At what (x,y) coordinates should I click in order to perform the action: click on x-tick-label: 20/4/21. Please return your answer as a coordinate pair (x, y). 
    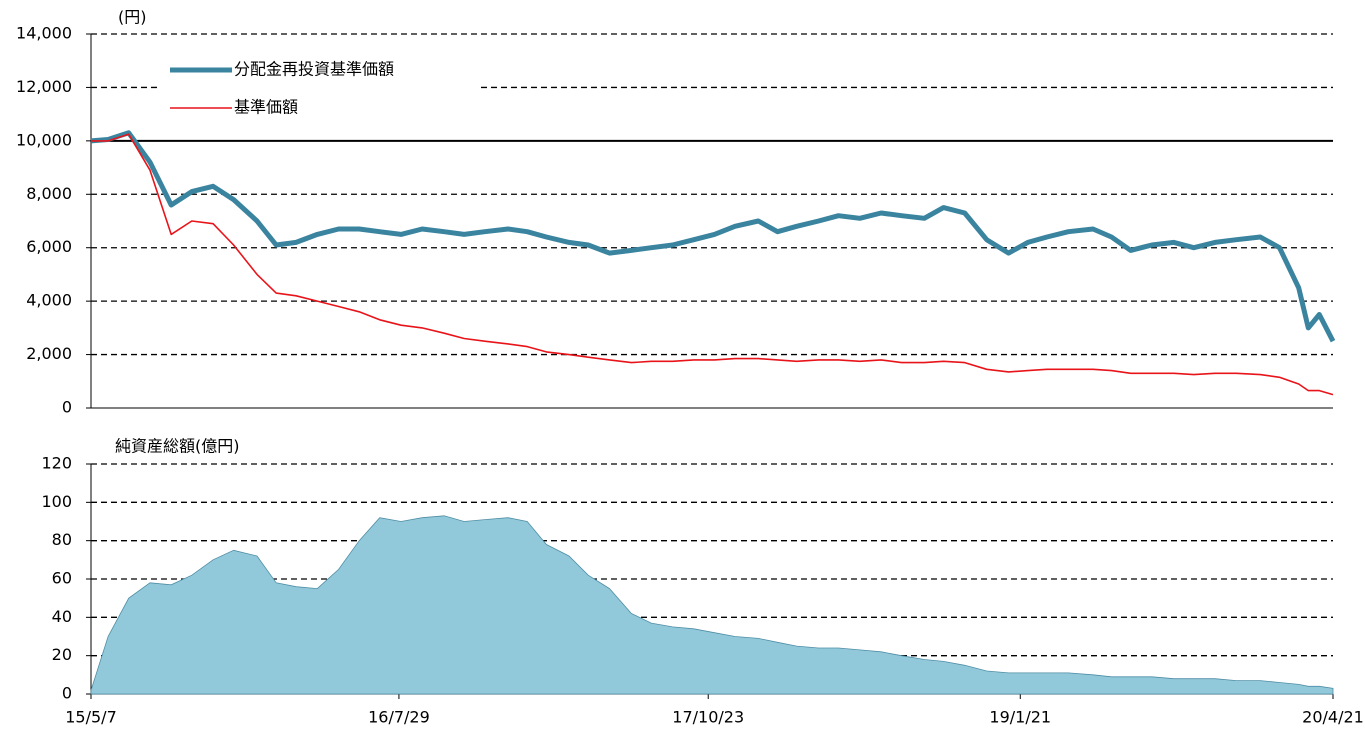
    Looking at the image, I should click on (1333, 717).